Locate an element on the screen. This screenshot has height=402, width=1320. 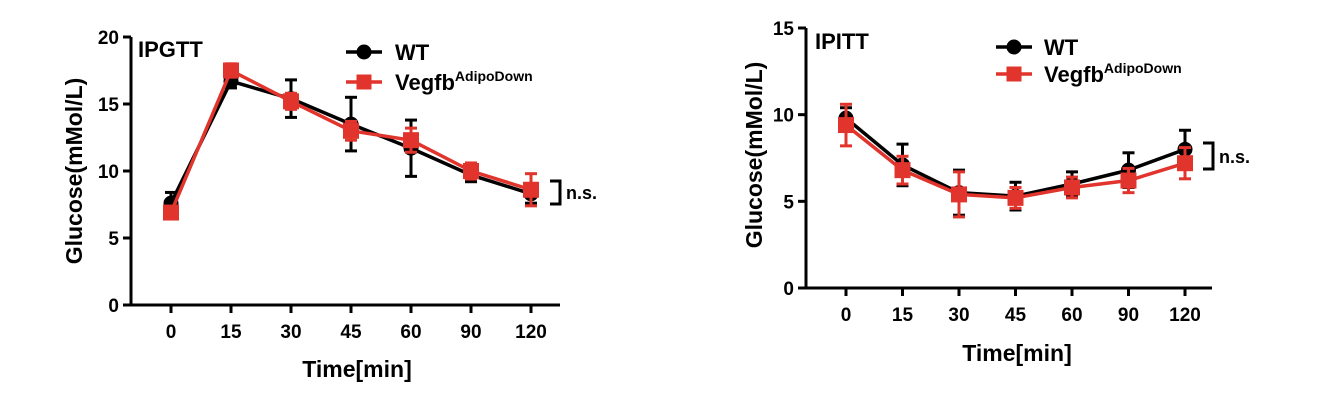
chart-title: IPGTT is located at coordinates (170, 49).